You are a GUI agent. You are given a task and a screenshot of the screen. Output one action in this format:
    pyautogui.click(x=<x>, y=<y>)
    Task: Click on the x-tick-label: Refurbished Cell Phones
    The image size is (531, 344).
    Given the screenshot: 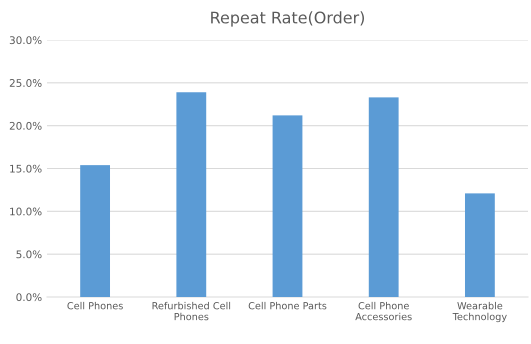 What is the action you would take?
    pyautogui.click(x=191, y=311)
    